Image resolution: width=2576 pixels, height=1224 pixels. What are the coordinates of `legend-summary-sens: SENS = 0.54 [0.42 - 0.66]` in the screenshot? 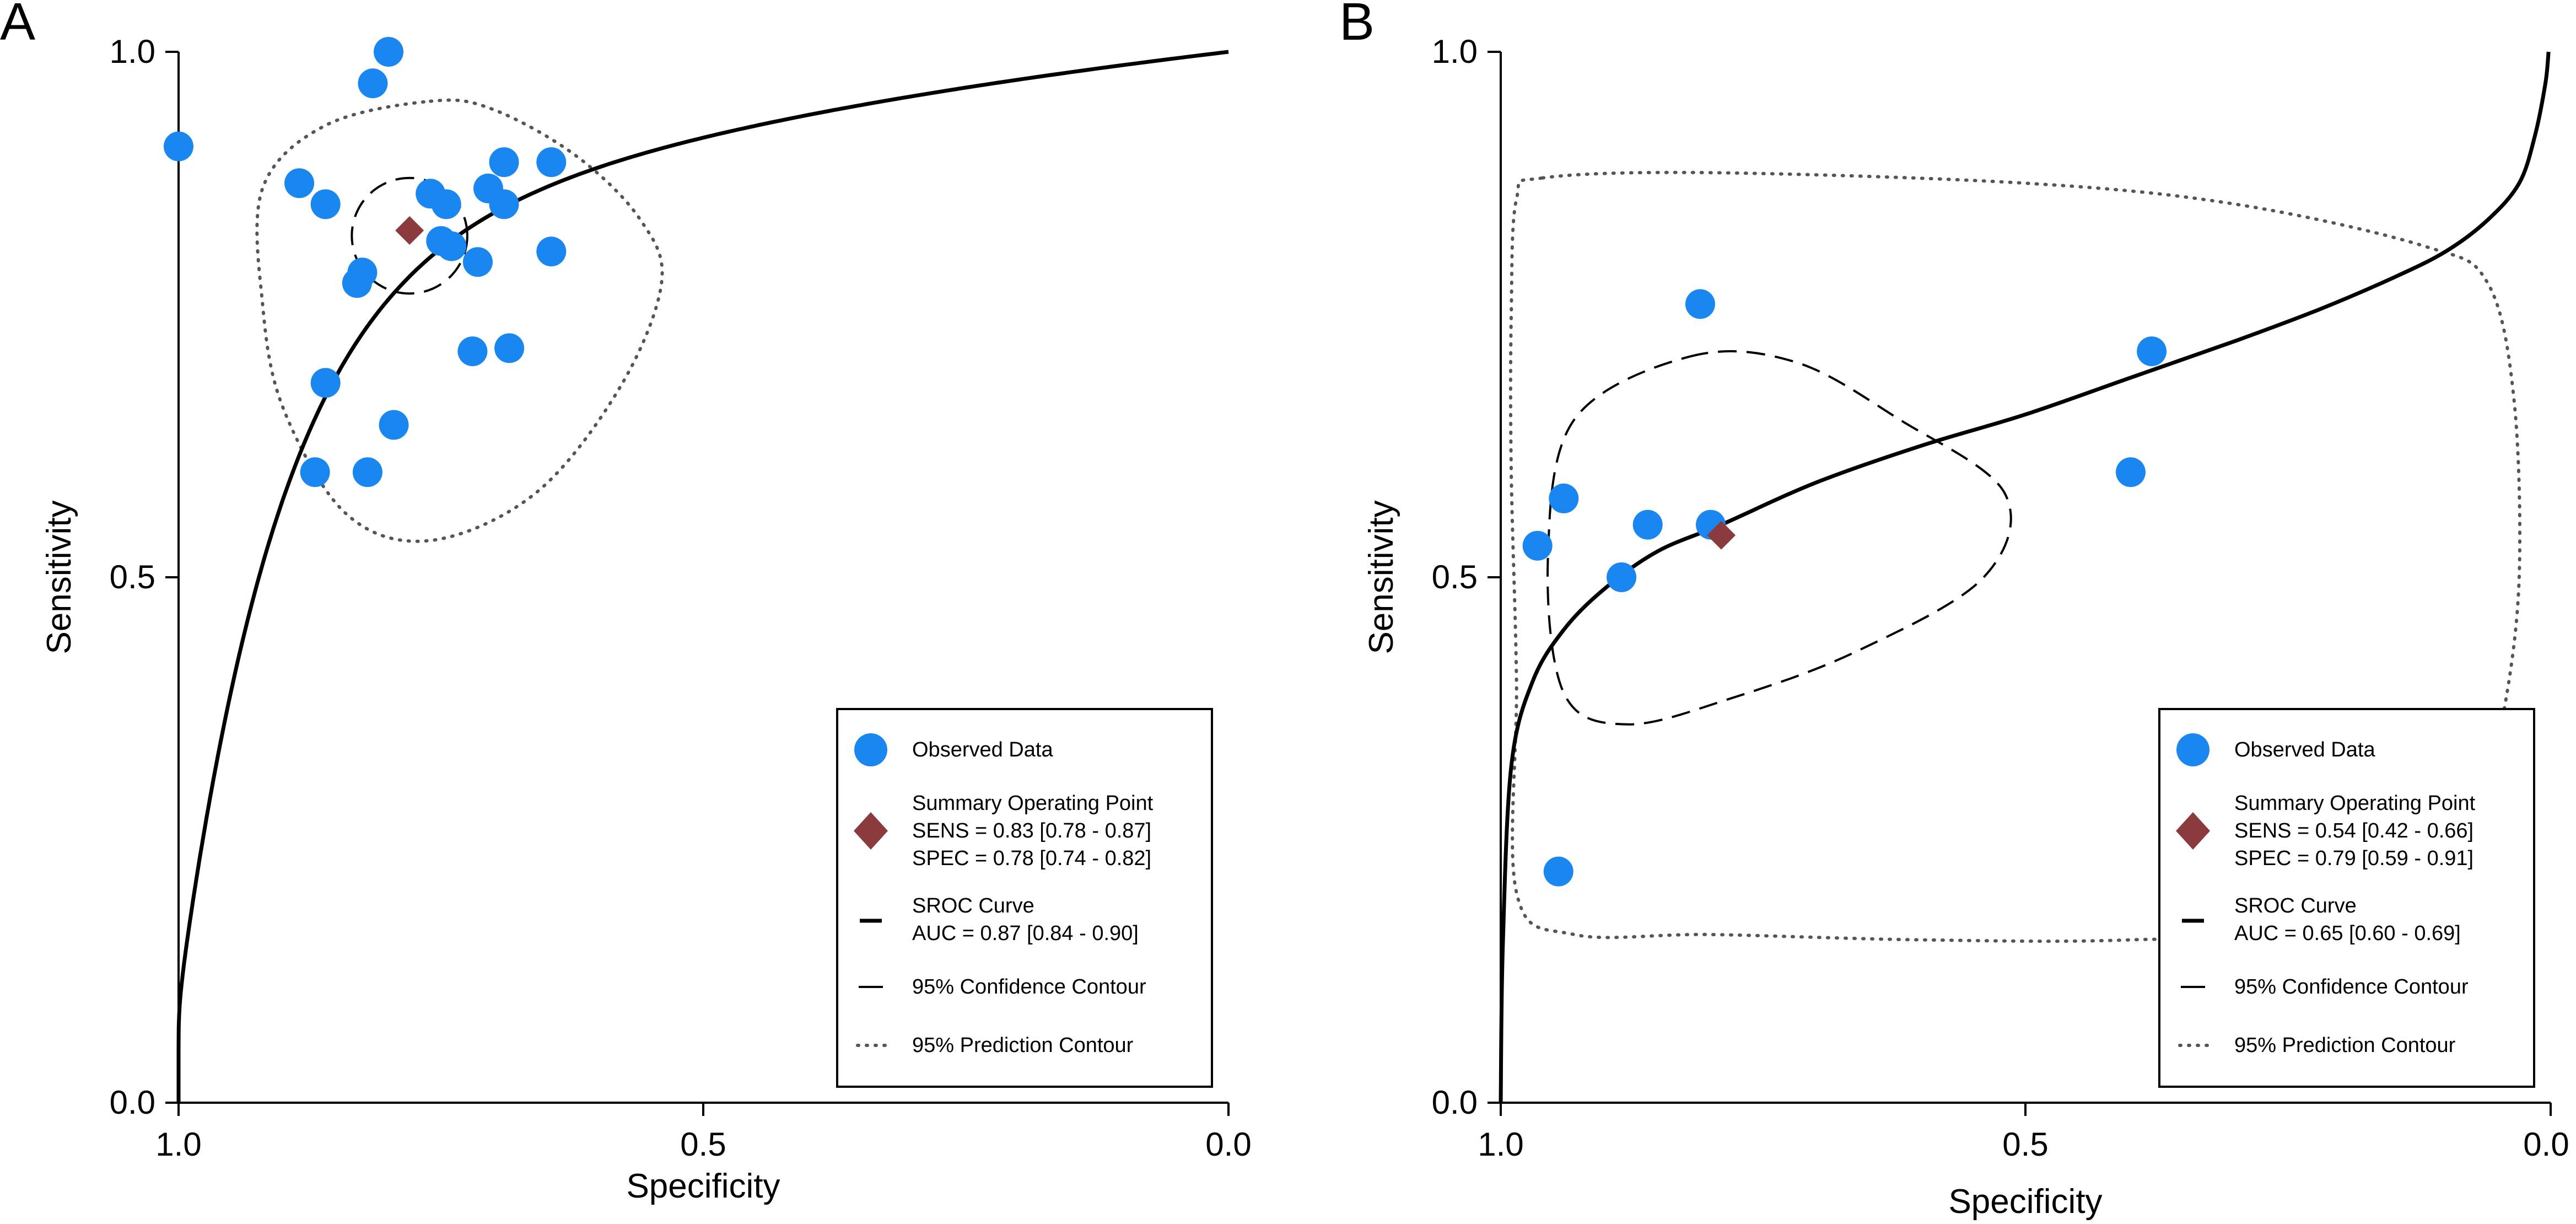 It's located at (2353, 830).